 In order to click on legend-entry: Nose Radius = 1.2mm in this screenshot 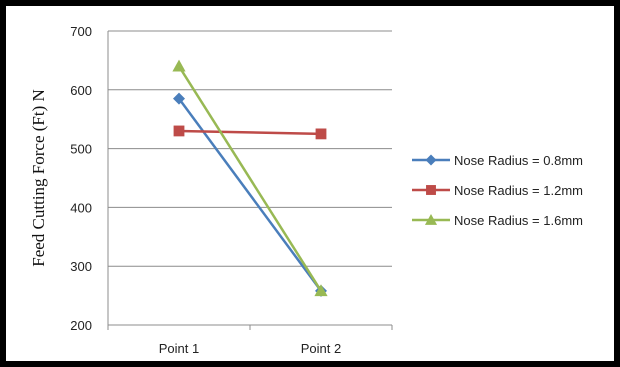, I will do `click(497, 190)`.